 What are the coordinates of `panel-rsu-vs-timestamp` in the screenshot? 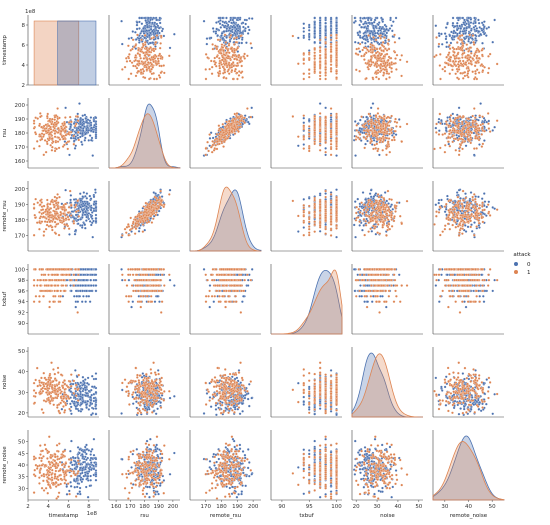 It's located at (63, 133).